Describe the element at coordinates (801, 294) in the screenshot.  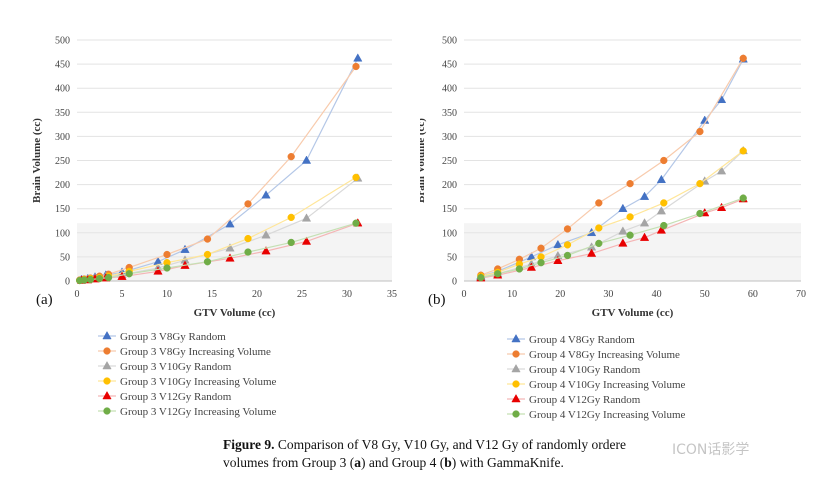
I see `x-tick-label: 70` at that location.